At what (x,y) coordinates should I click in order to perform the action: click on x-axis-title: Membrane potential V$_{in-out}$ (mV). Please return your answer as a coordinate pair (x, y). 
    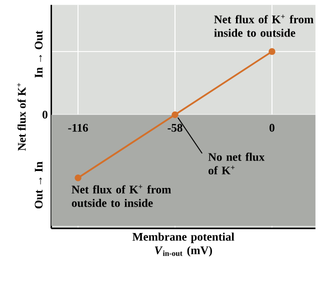
    Looking at the image, I should click on (183, 244).